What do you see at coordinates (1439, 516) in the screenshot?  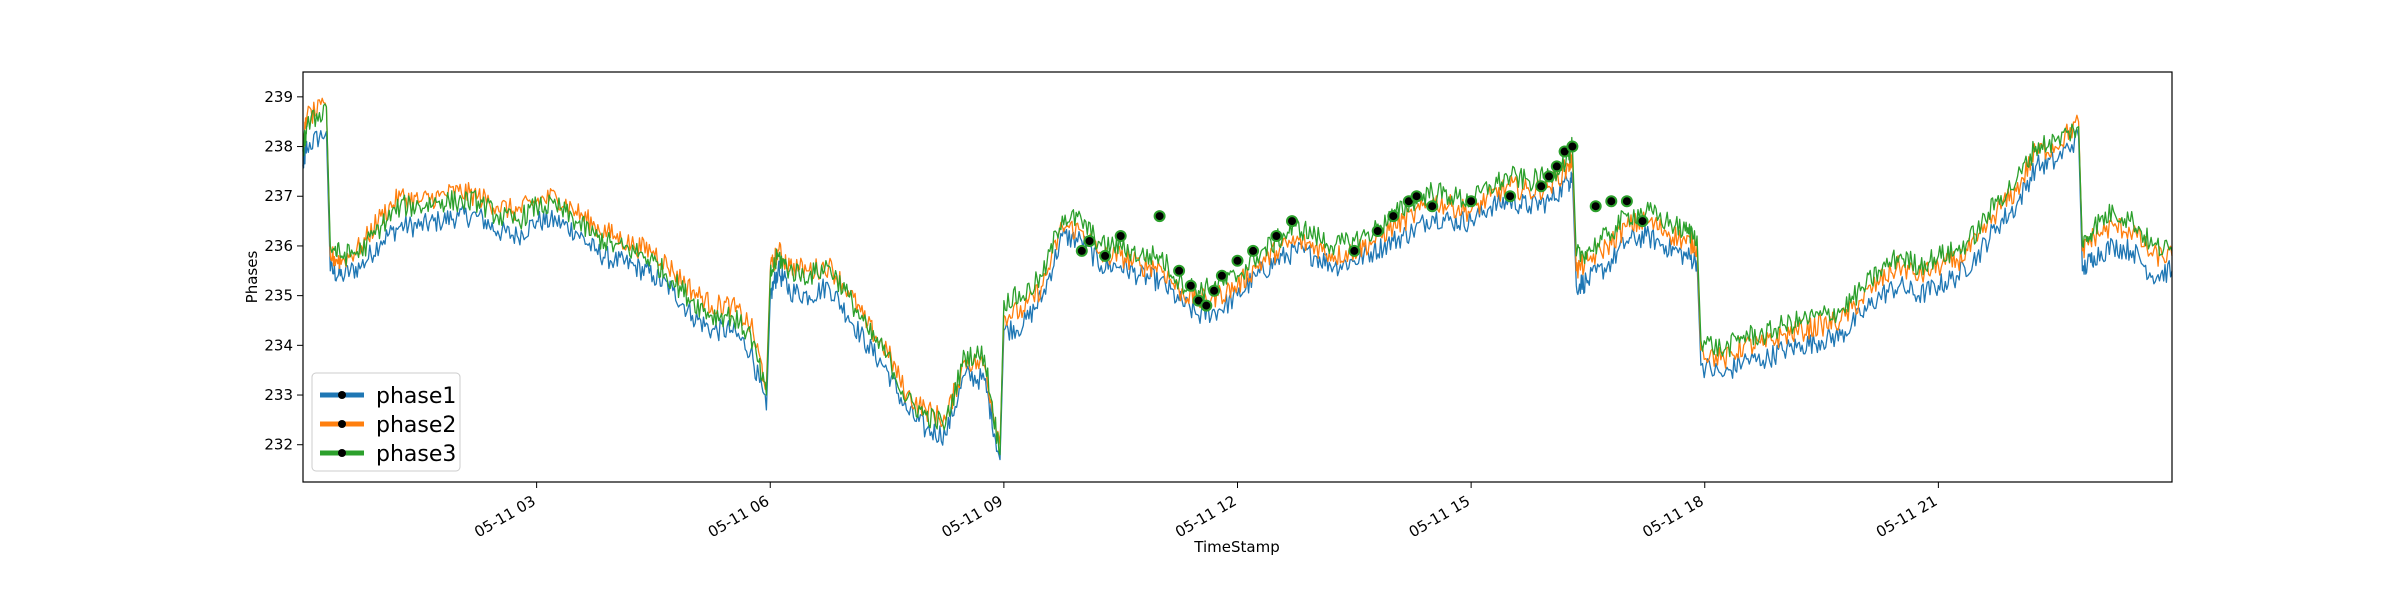 I see `x-tick-label: 05-11 15` at bounding box center [1439, 516].